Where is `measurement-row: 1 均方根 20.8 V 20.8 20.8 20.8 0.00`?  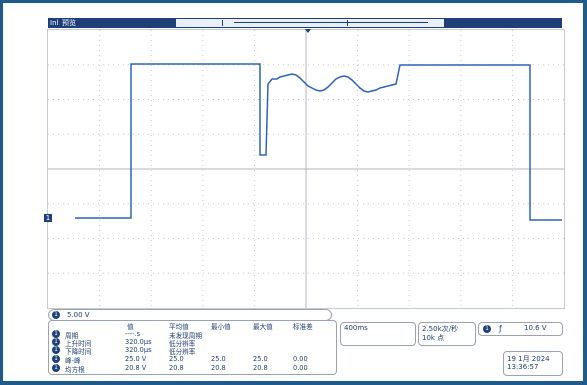
measurement-row: 1 均方根 20.8 V 20.8 20.8 20.8 0.00 is located at coordinates (192, 369).